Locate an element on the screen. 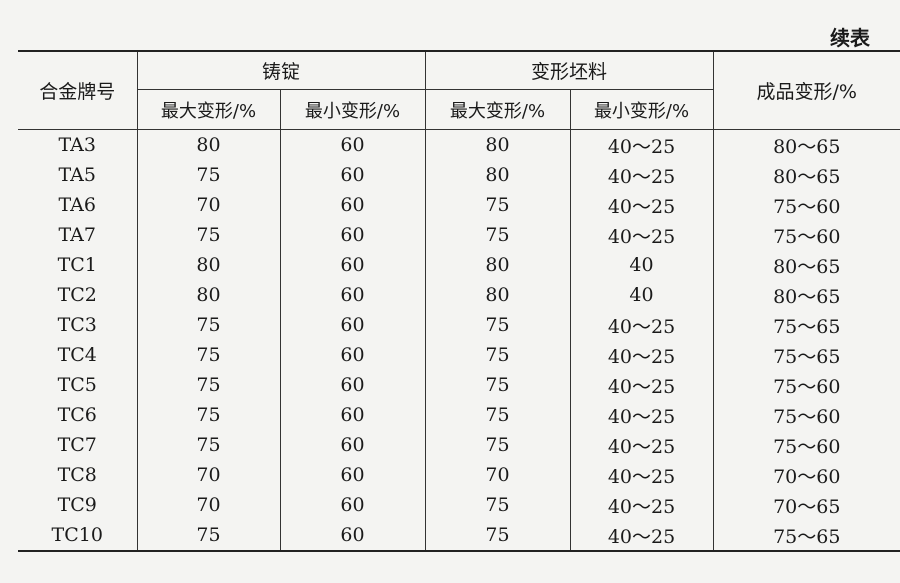 The height and width of the screenshot is (583, 900). table-row: TC9 70 60 75 40～25 70～65 is located at coordinates (459, 505).